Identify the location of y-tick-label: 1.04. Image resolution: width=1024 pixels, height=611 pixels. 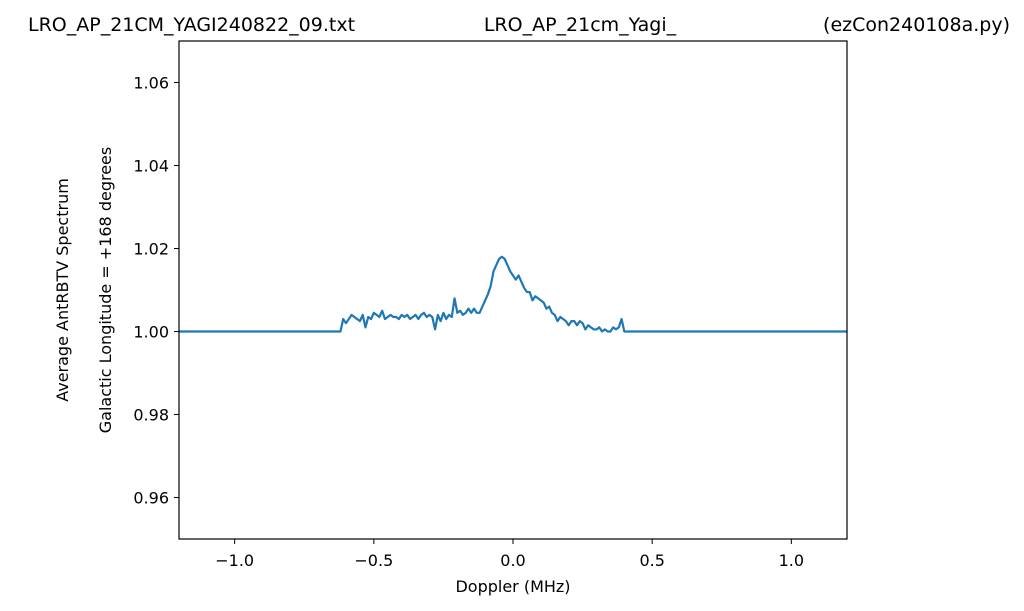
(151, 166).